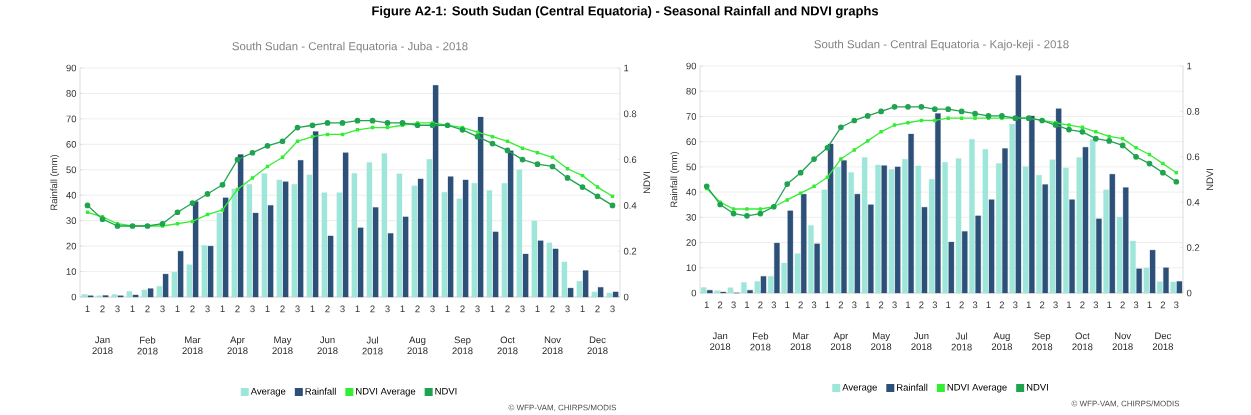  I want to click on text: Aug 2018, so click(417, 345).